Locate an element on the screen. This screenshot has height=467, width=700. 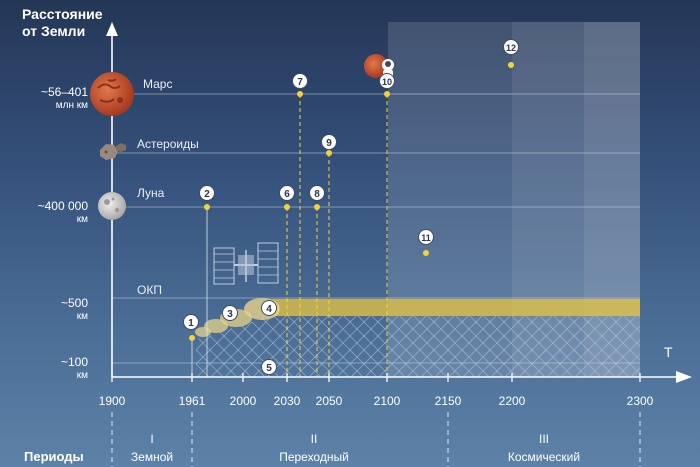
zone-label-moon: Луна is located at coordinates (151, 193).